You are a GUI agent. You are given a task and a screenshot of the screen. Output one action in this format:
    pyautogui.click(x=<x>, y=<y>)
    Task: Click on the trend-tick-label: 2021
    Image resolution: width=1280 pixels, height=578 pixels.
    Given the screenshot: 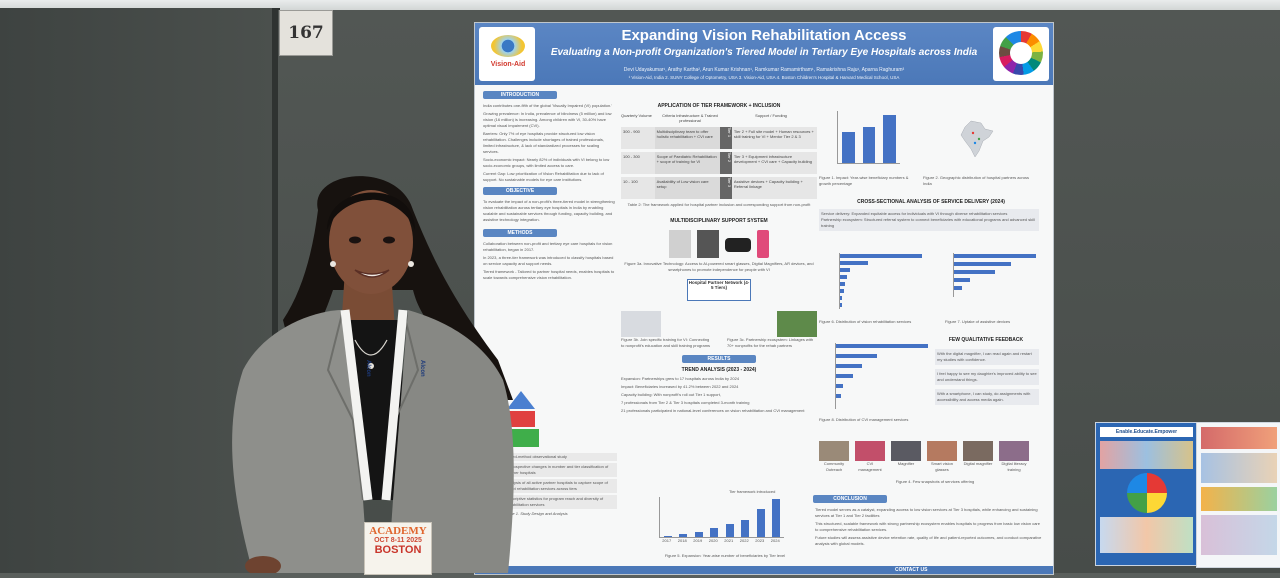 What is the action you would take?
    pyautogui.click(x=729, y=540)
    